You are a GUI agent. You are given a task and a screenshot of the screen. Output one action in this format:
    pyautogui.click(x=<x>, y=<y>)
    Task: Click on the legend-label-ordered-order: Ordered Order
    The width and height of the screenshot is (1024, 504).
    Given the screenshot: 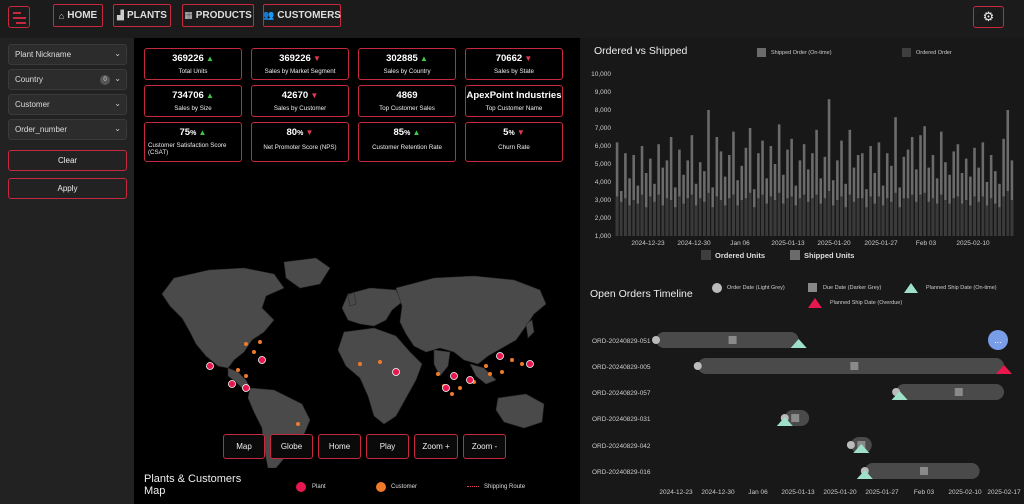 What is the action you would take?
    pyautogui.click(x=934, y=53)
    